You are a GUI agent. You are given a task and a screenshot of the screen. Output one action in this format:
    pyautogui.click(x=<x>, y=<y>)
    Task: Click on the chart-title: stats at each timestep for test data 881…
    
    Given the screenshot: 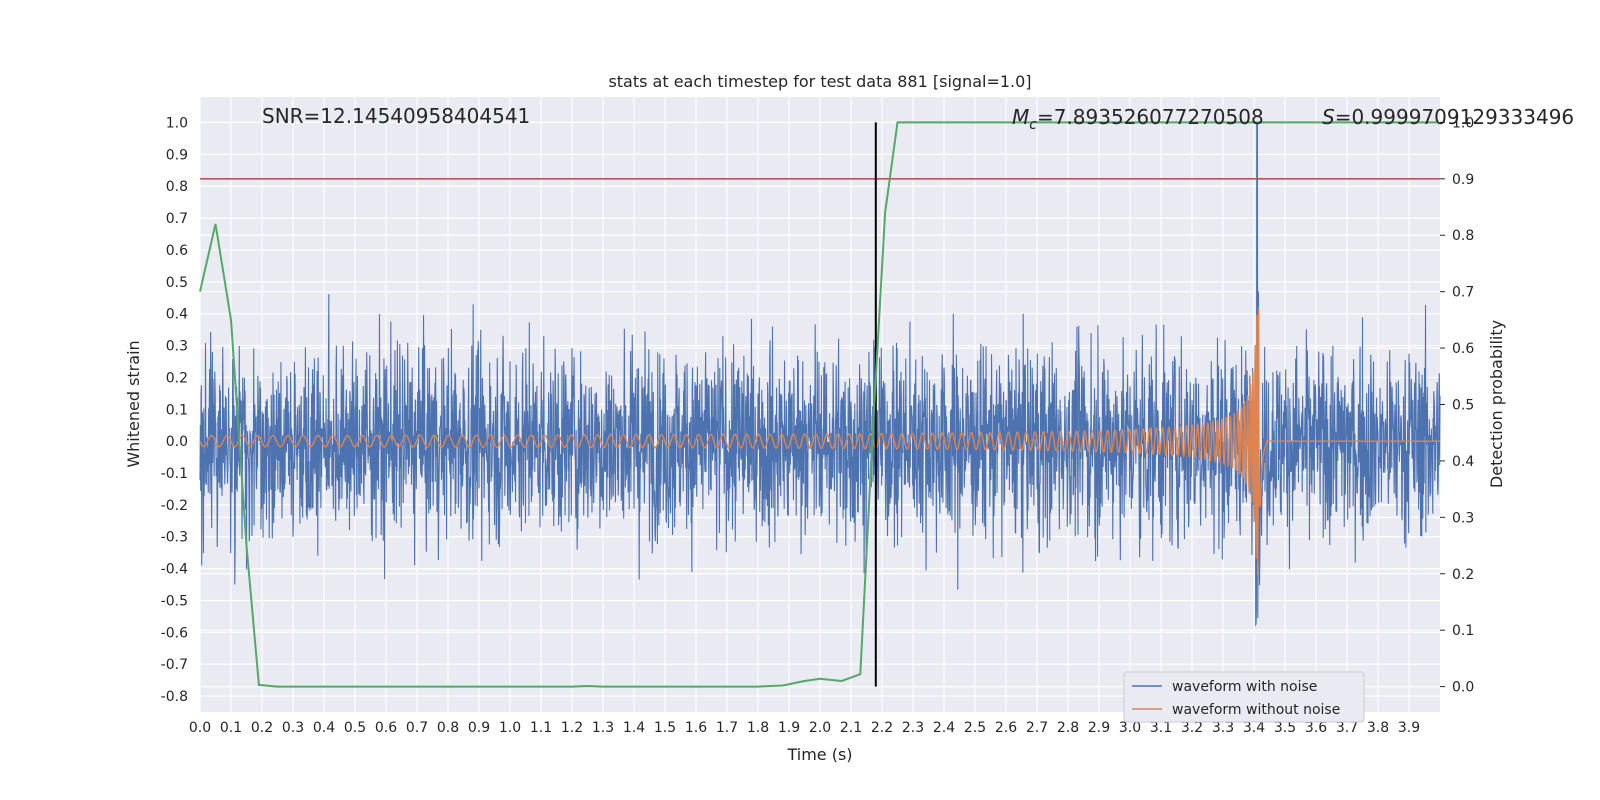 What is the action you would take?
    pyautogui.click(x=819, y=81)
    